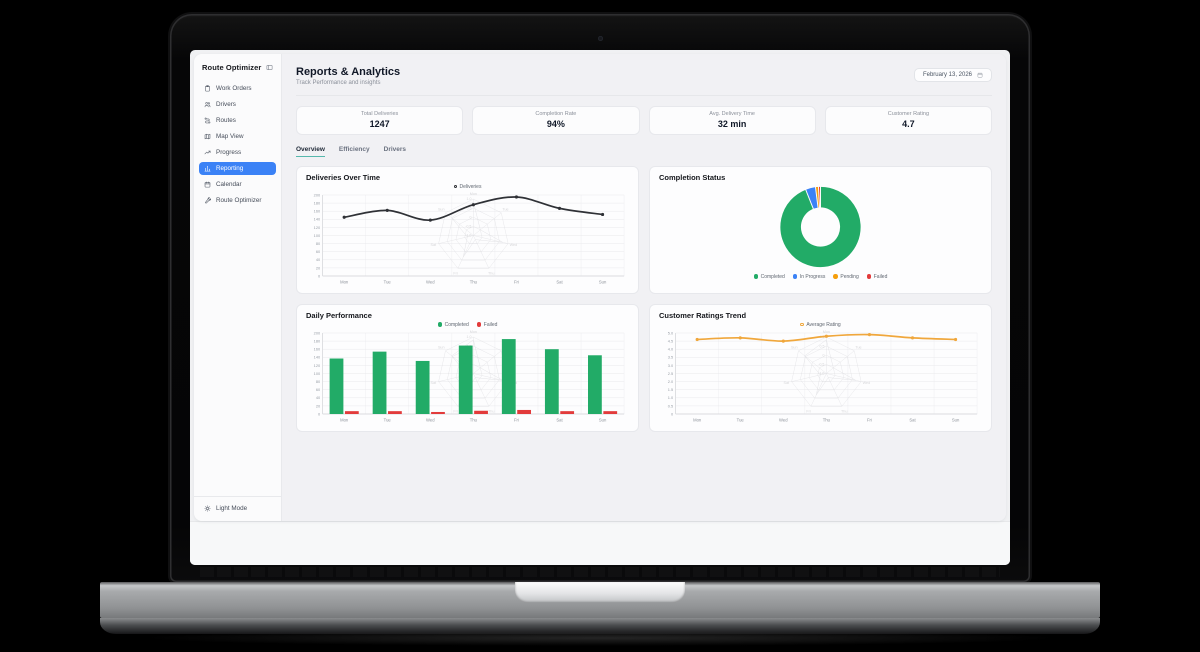 The height and width of the screenshot is (652, 1200). I want to click on app-footer-area, so click(600, 543).